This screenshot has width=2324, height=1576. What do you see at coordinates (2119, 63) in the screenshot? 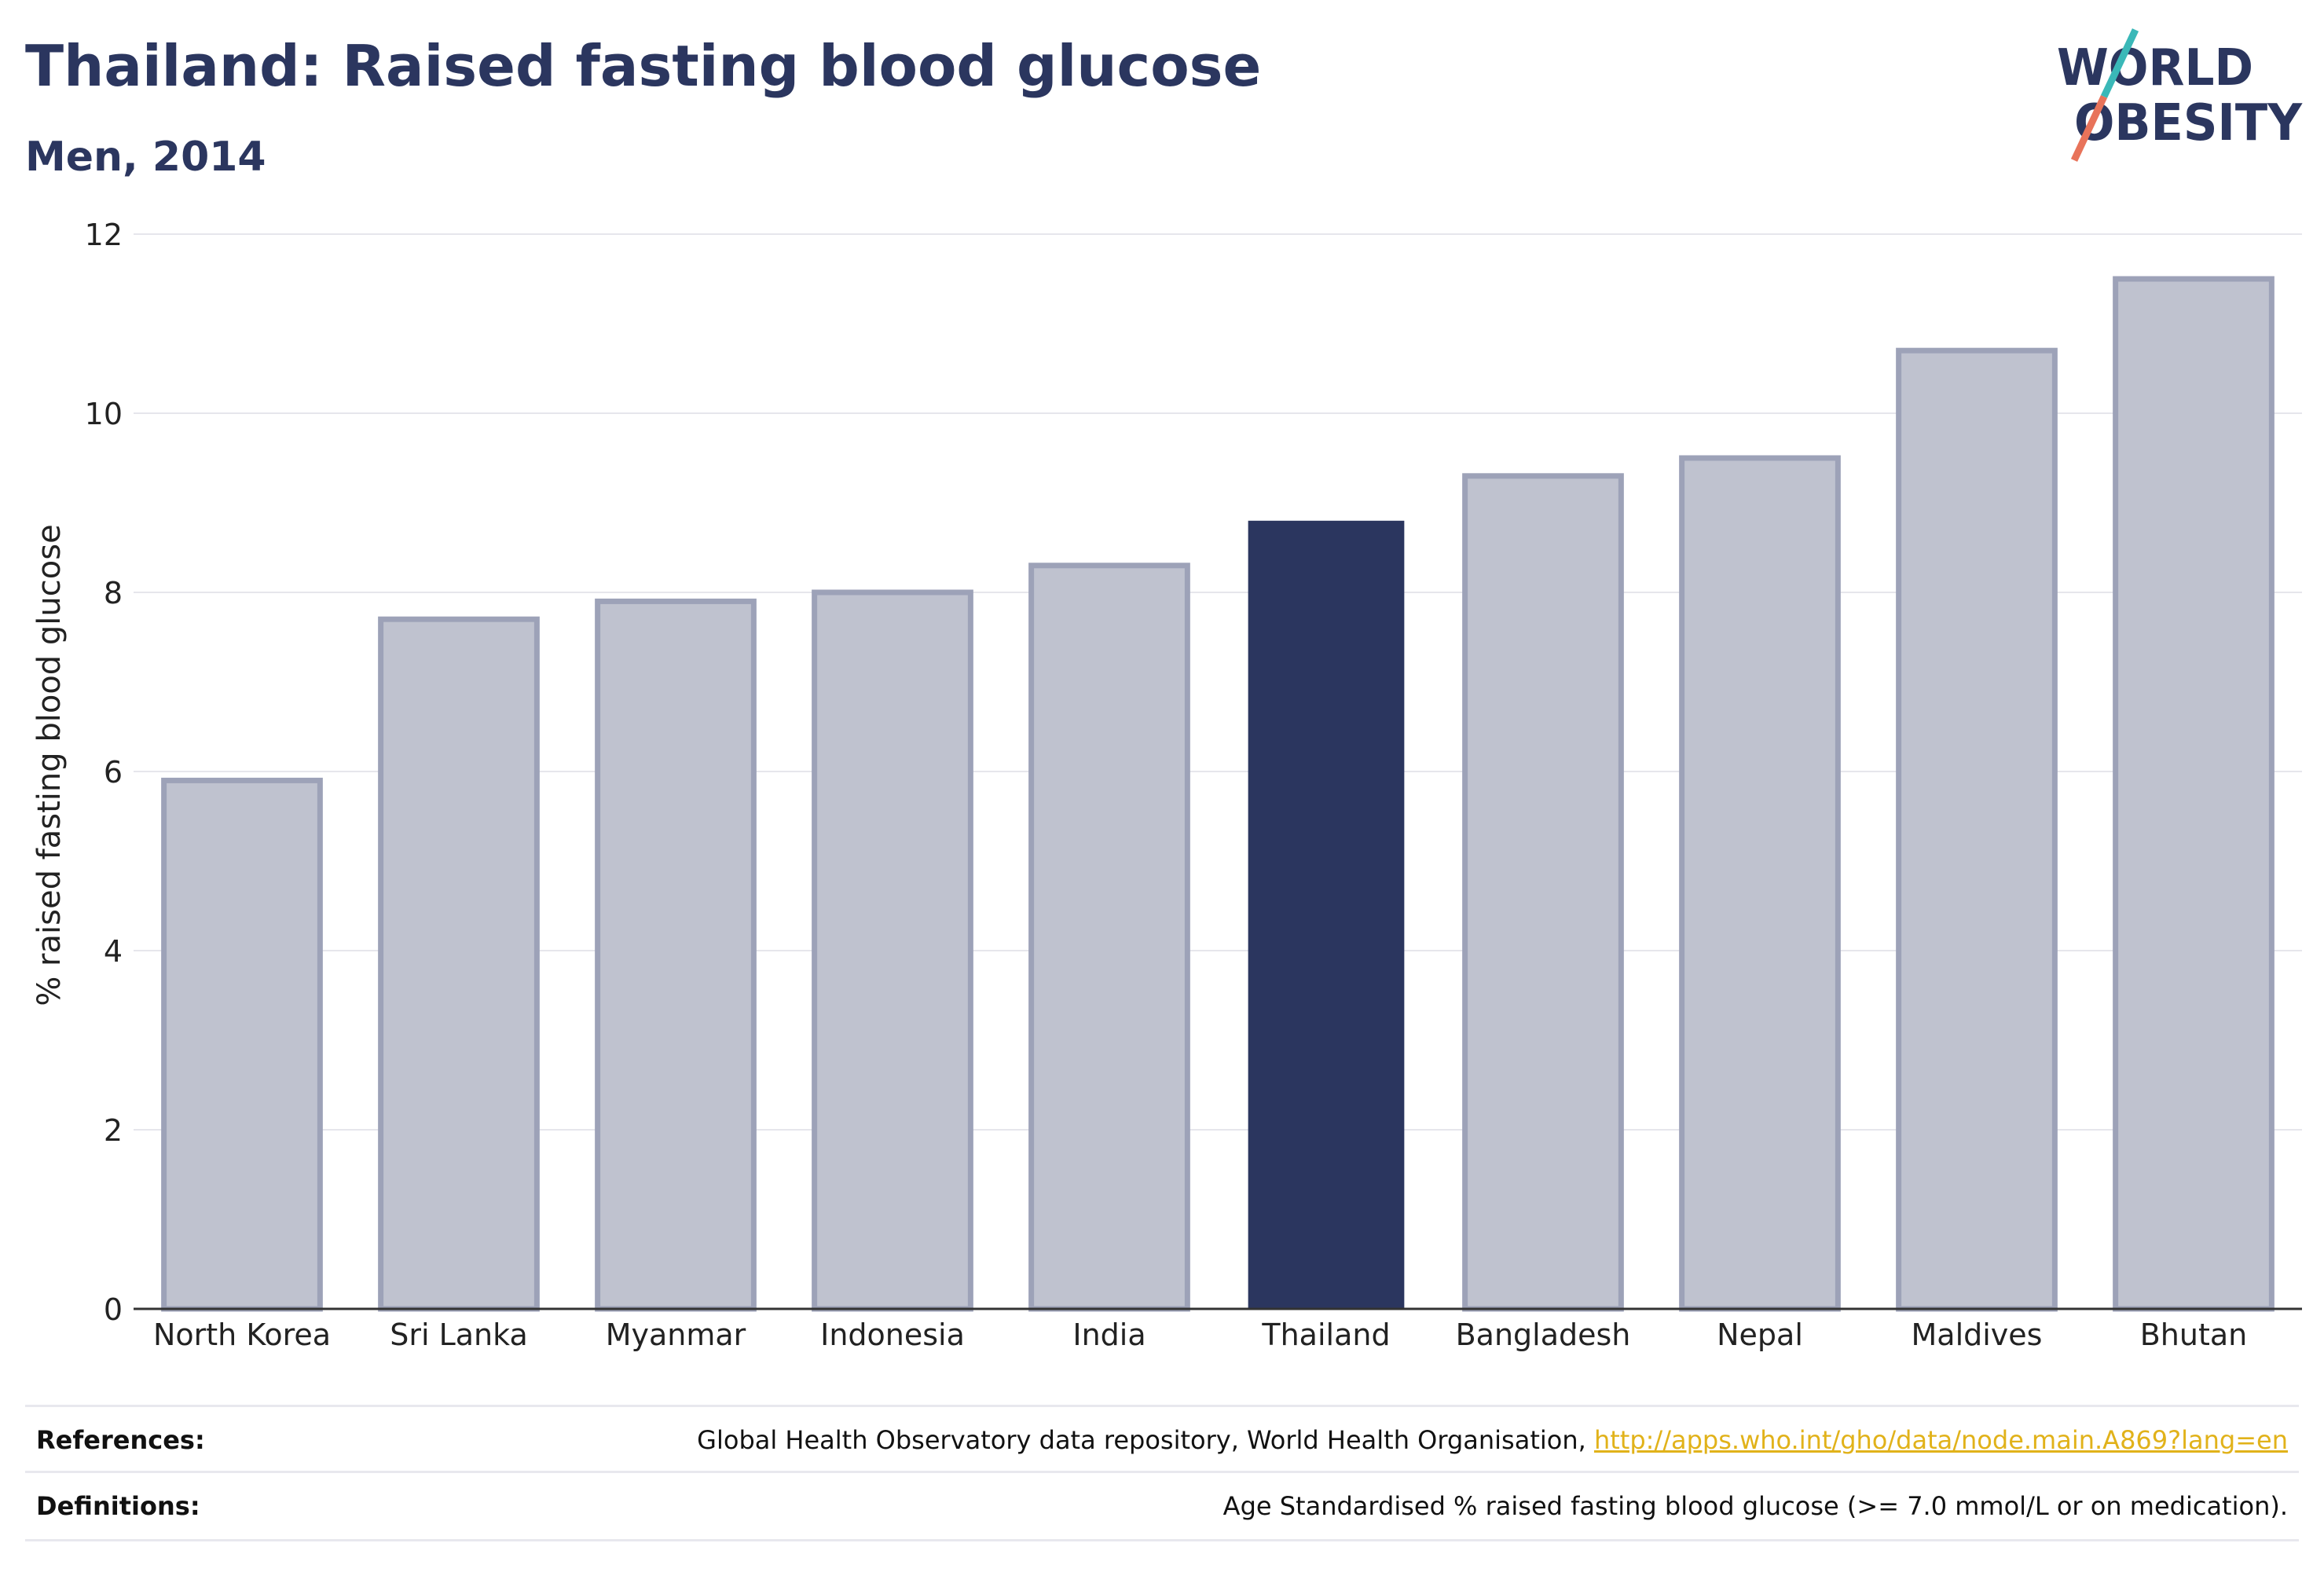
I see `logo-slash-top` at bounding box center [2119, 63].